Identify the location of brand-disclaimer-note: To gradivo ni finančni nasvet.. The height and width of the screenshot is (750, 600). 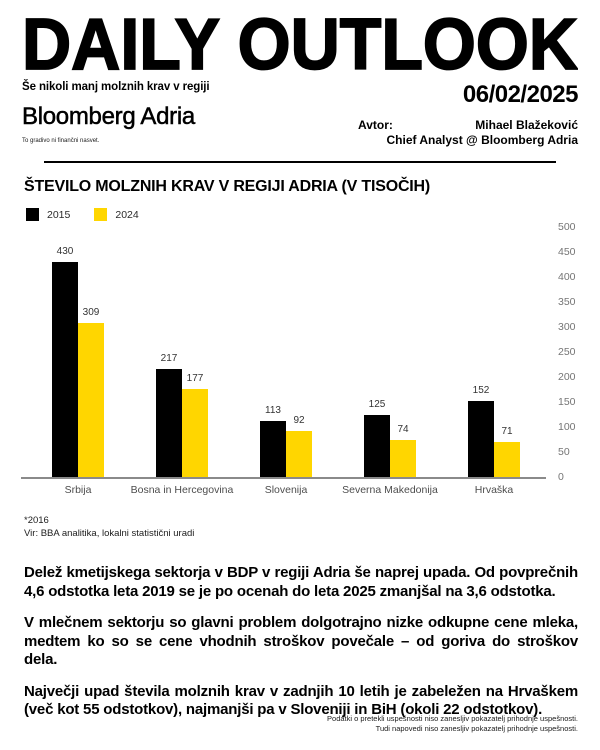
(61, 140).